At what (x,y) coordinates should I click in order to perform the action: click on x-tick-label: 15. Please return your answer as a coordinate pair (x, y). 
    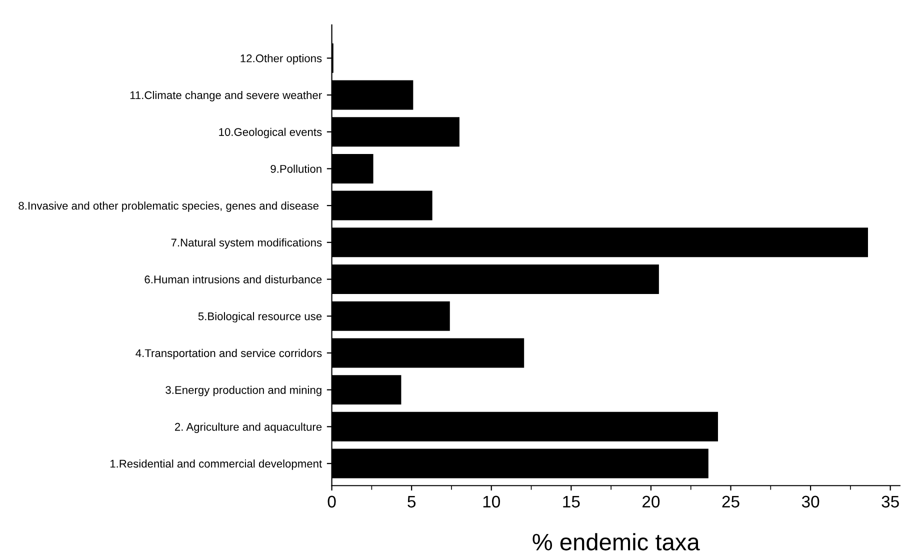
    Looking at the image, I should click on (571, 502).